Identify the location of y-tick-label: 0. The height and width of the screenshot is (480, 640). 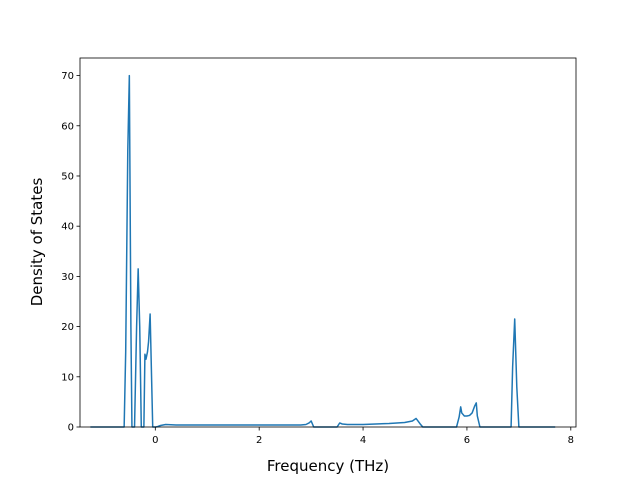
(71, 428).